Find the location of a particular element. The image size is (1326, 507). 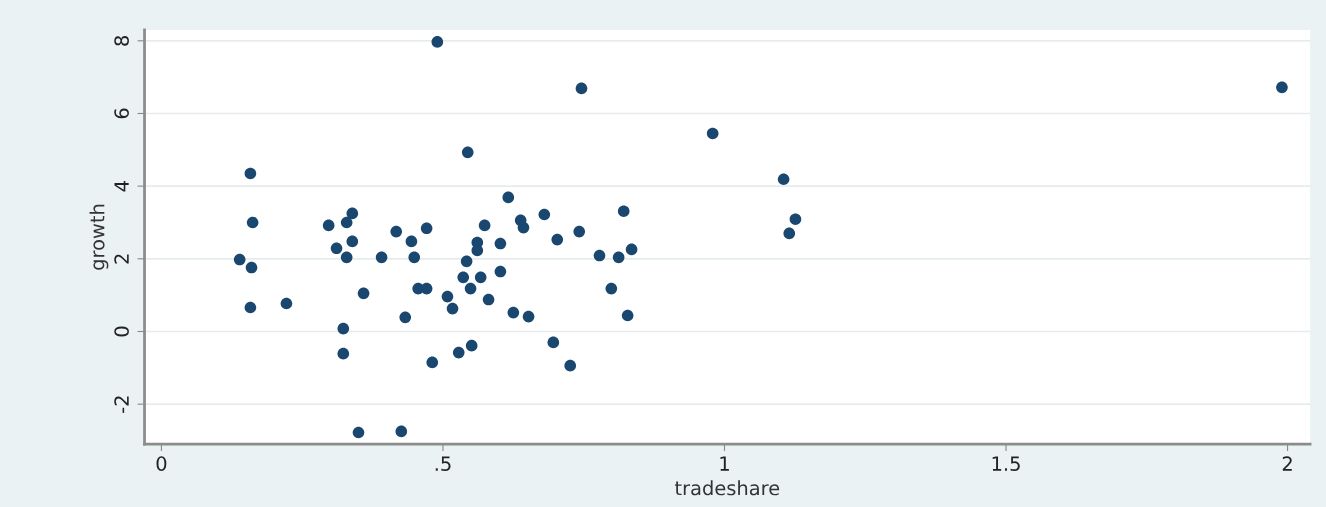

y-tick-label: 6 is located at coordinates (121, 113).